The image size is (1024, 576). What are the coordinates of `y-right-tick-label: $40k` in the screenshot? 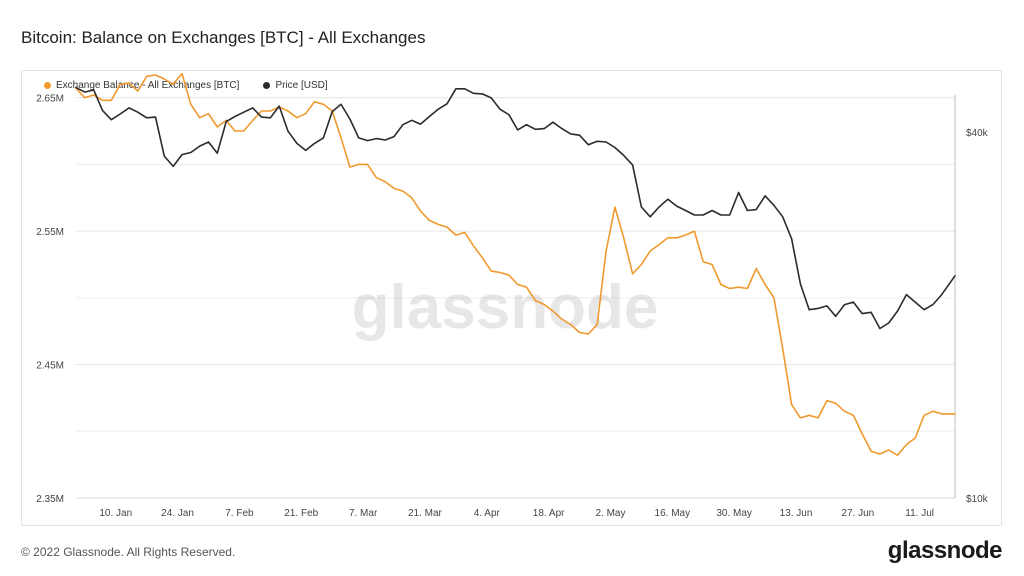 It's located at (977, 133).